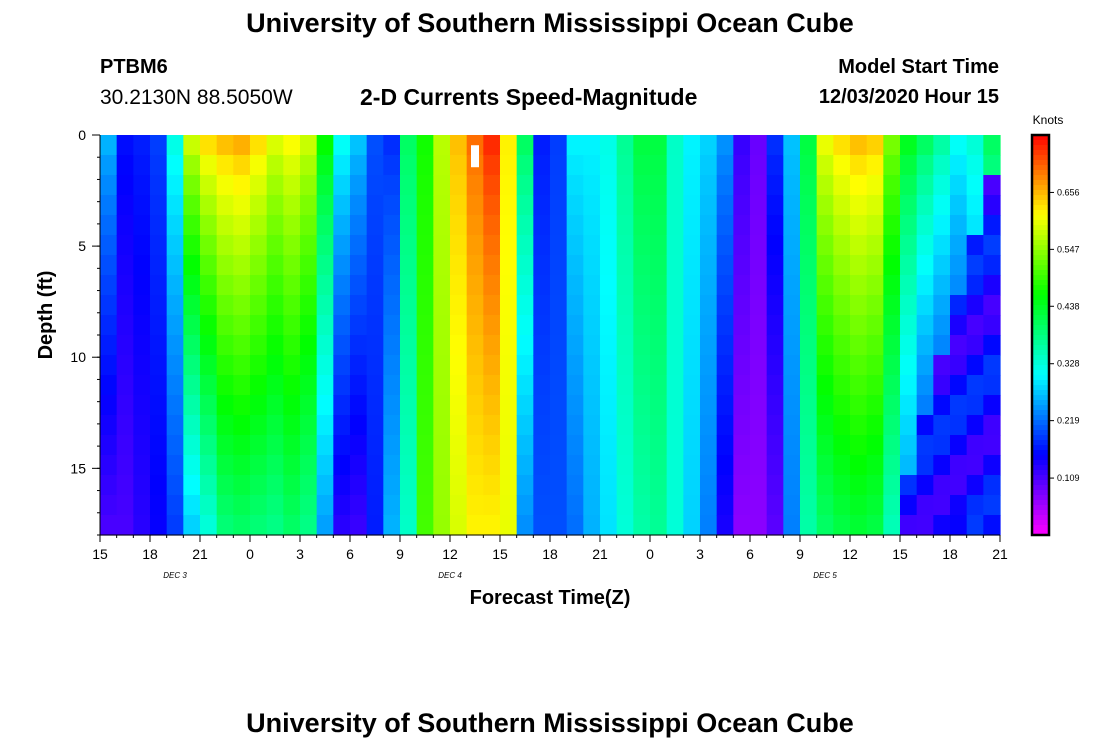 This screenshot has width=1100, height=750. Describe the element at coordinates (250, 554) in the screenshot. I see `x-tick-label: 0` at that location.